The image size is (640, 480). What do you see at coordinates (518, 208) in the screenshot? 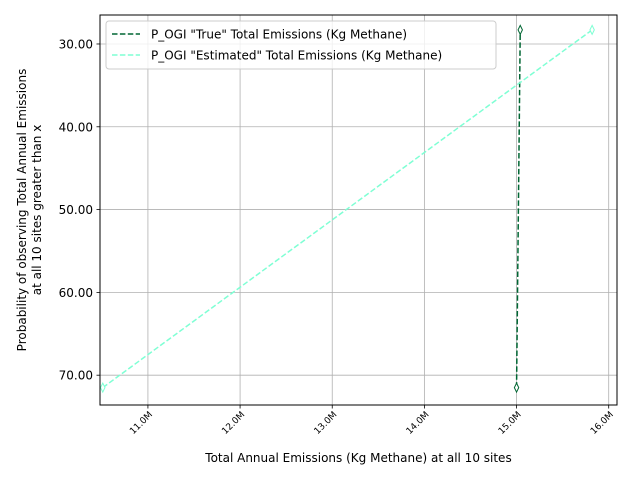
I see `series-line-true` at bounding box center [518, 208].